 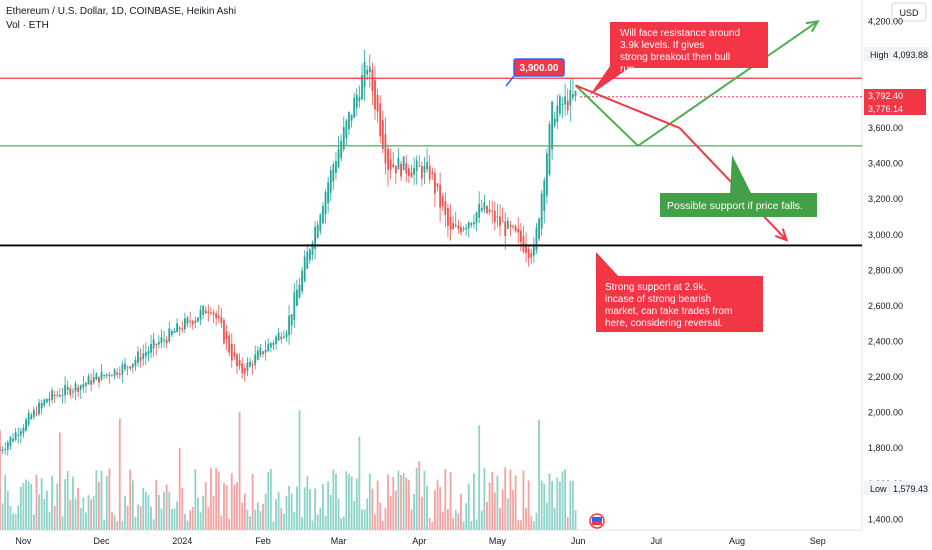 I want to click on price-flag: 3,900.00, so click(x=535, y=72).